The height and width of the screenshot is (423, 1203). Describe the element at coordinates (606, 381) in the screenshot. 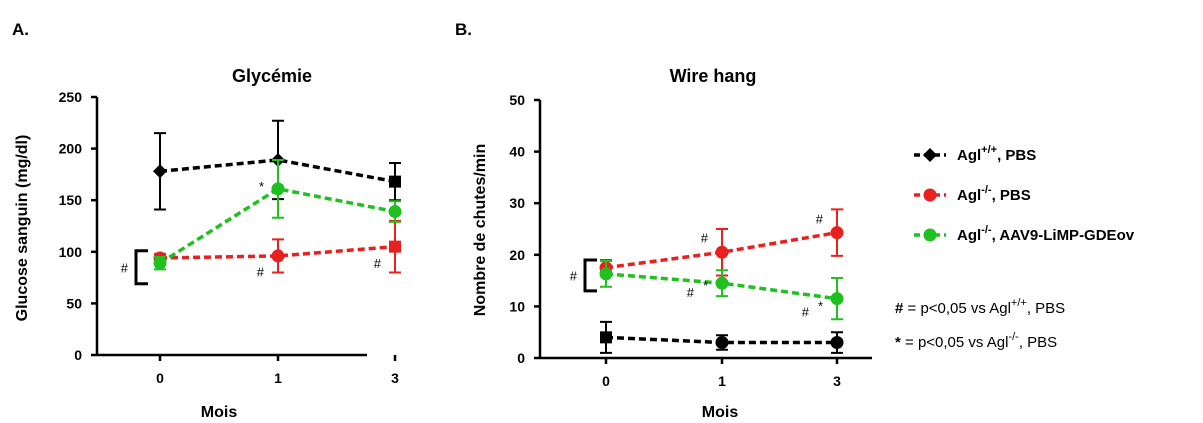

I see `panel-b-x-tick-label: 0` at that location.